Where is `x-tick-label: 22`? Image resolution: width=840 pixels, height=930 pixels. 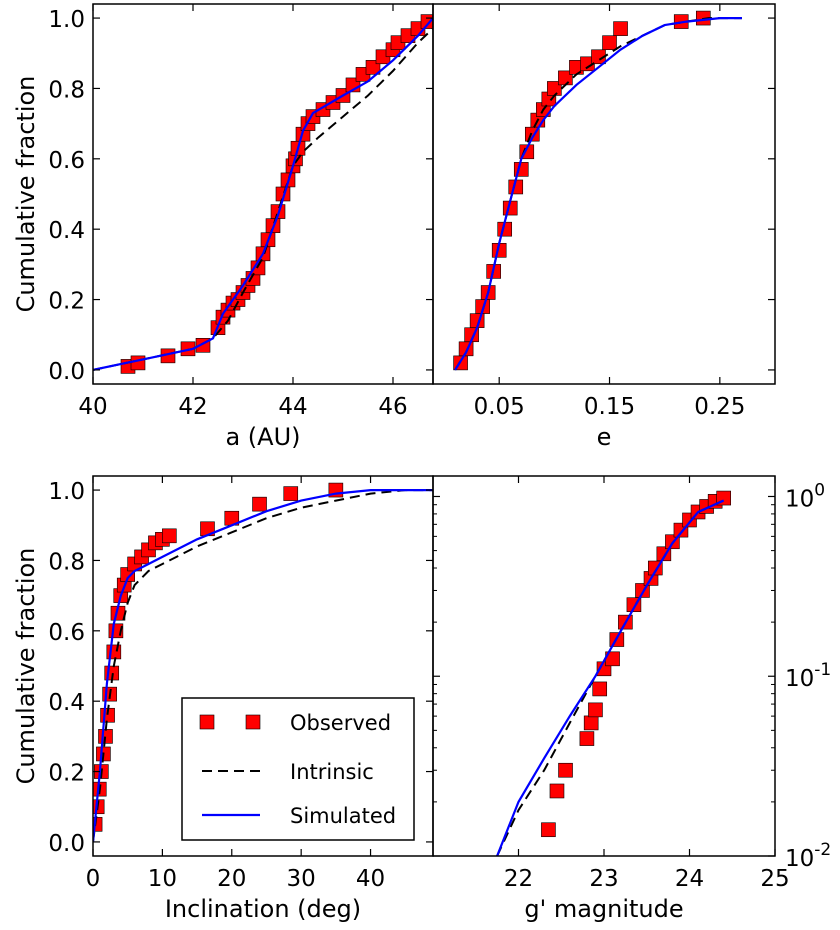
x-tick-label: 22 is located at coordinates (518, 879).